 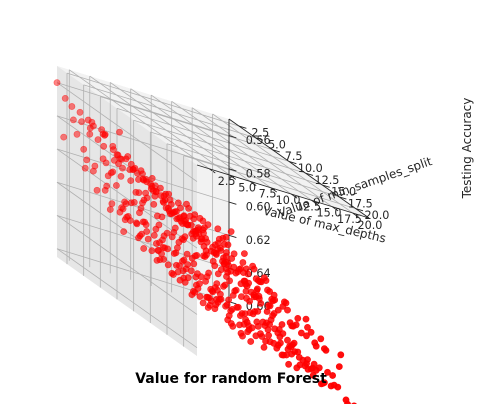 I want to click on chart-title: Value for random Forest, so click(x=231, y=379).